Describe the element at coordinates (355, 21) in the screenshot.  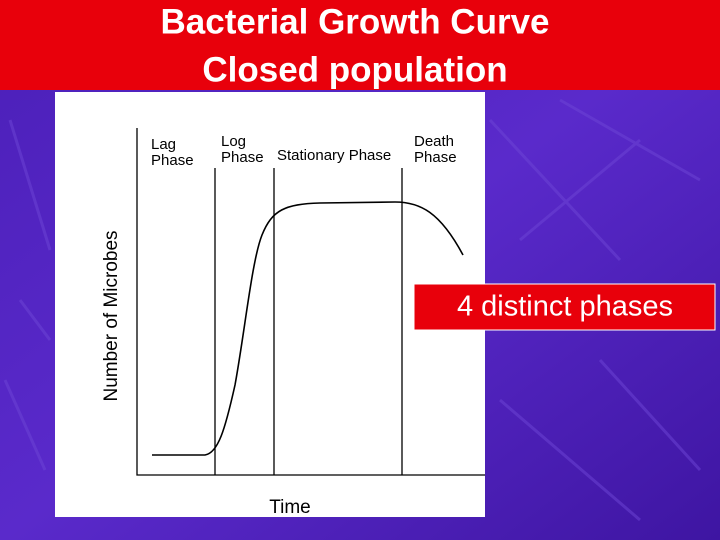
I see `title-line: Bacterial Growth Curve` at that location.